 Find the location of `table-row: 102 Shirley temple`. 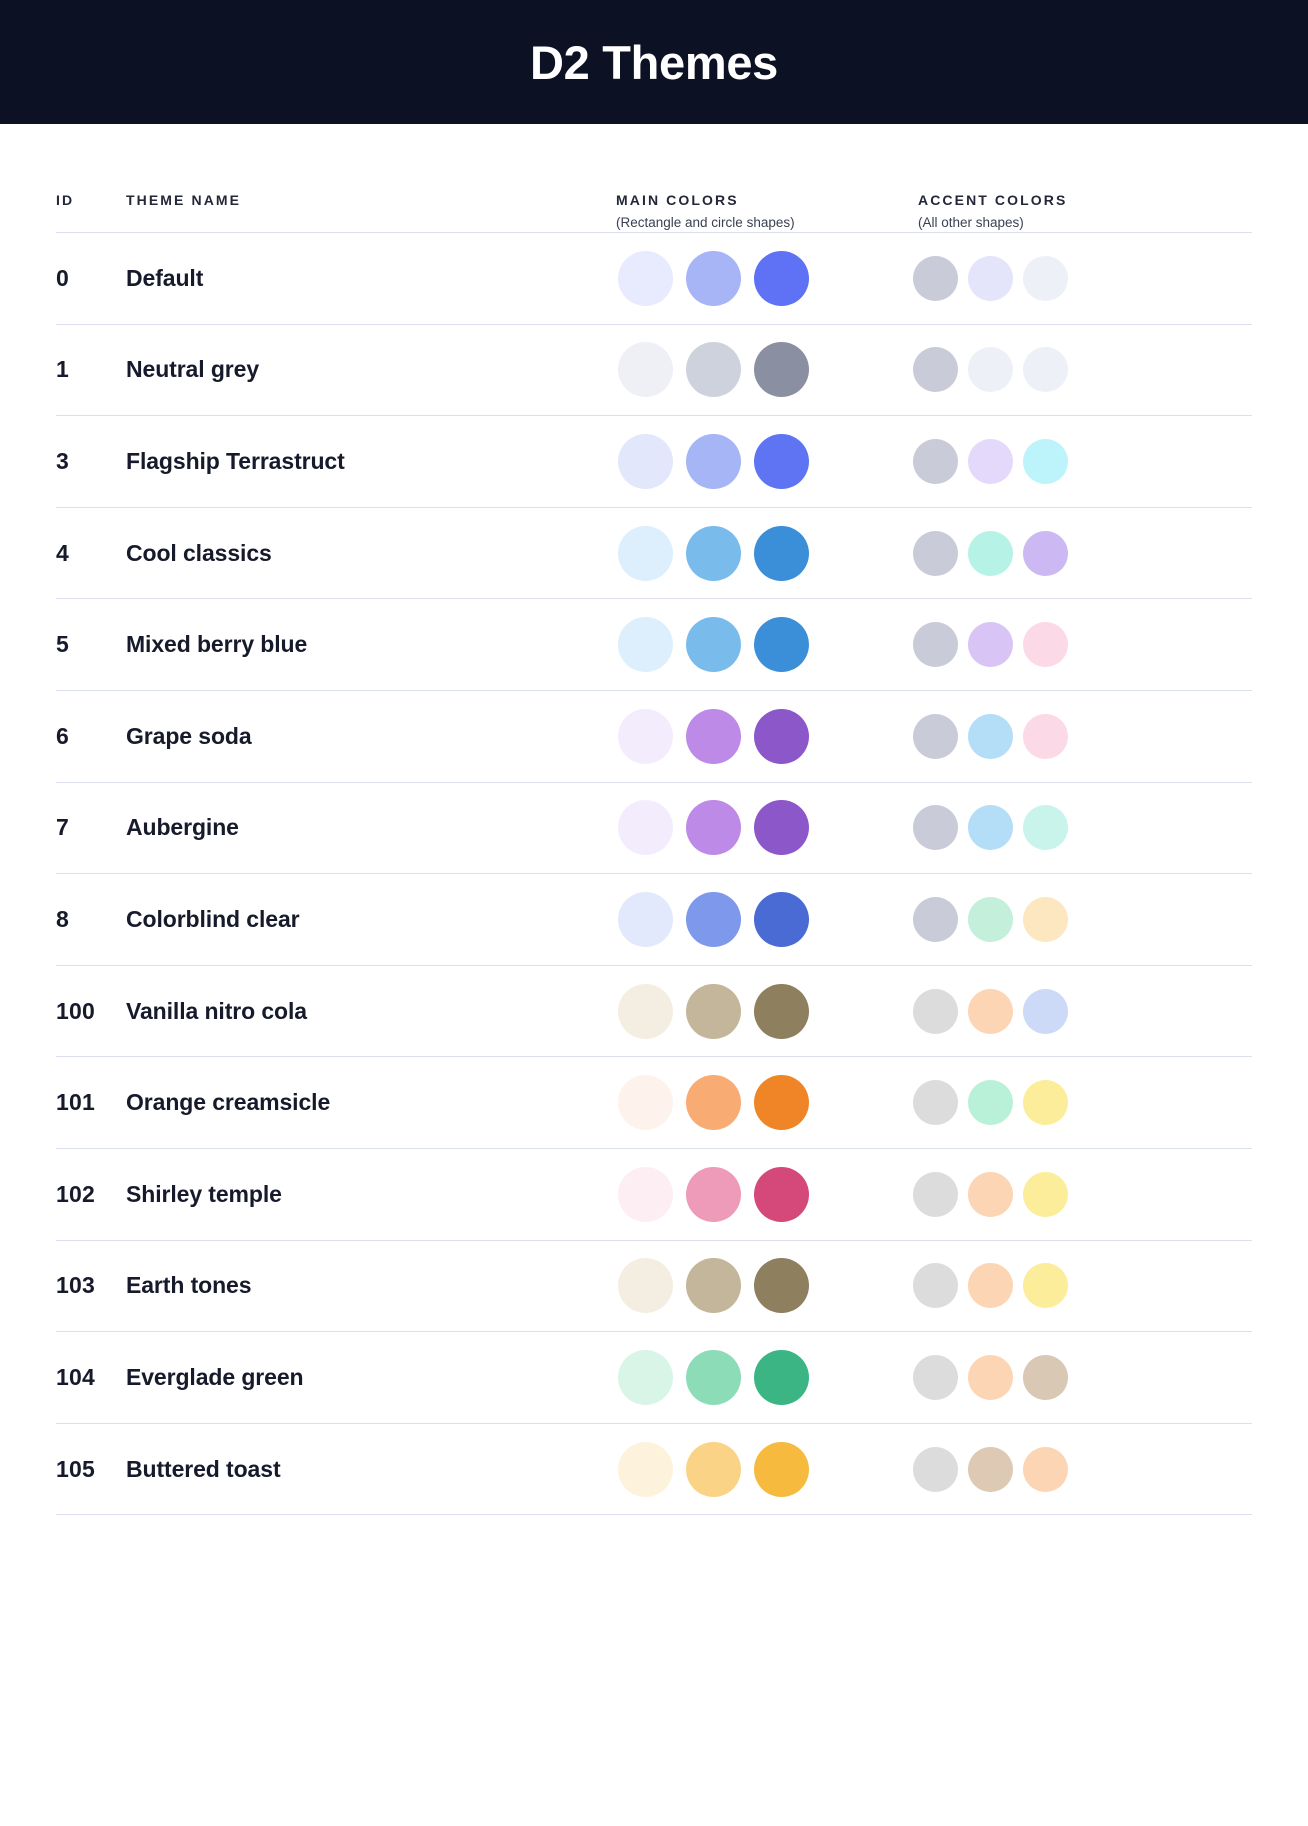

table-row: 102 Shirley temple is located at coordinates (654, 1194).